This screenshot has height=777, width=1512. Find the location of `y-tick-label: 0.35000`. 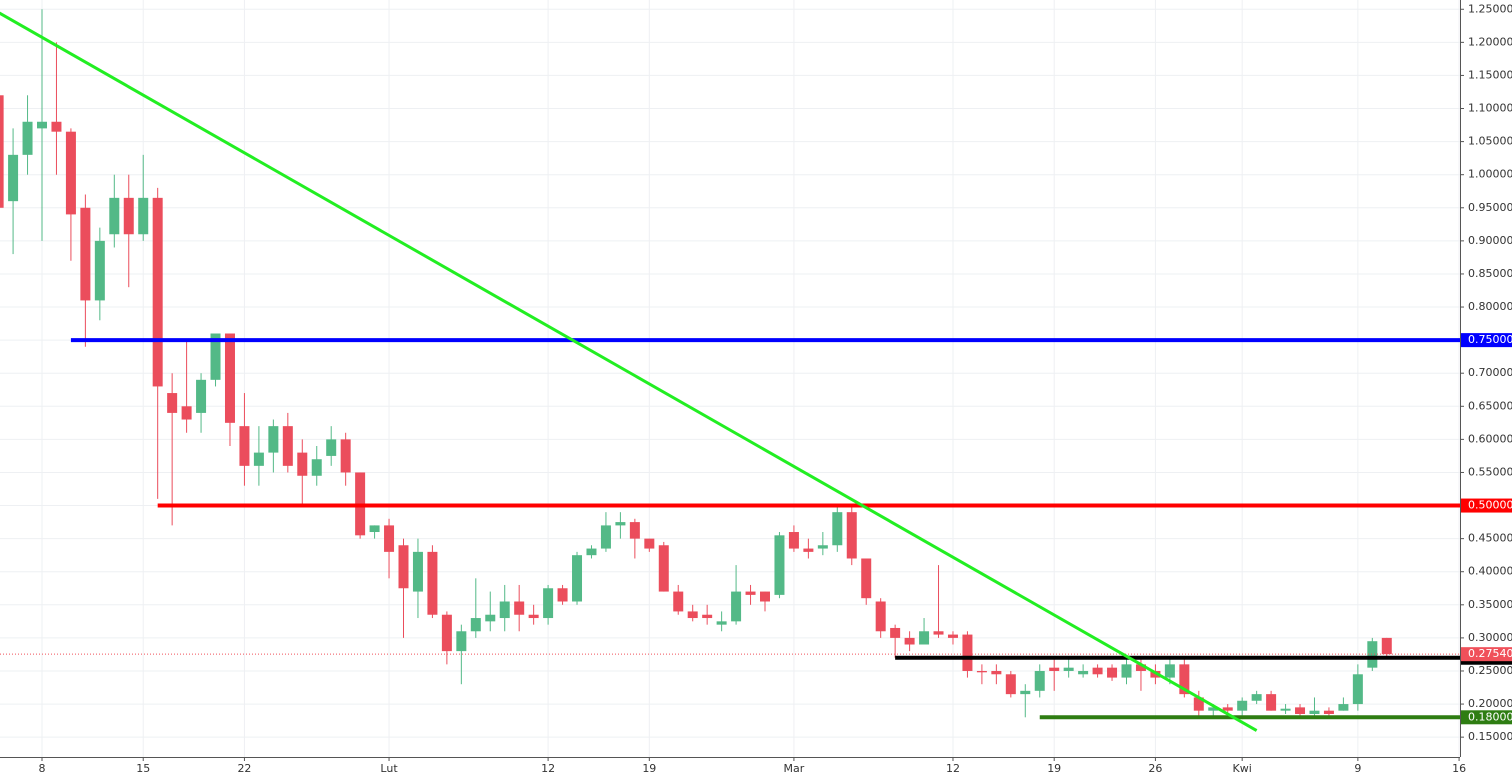

y-tick-label: 0.35000 is located at coordinates (1490, 604).